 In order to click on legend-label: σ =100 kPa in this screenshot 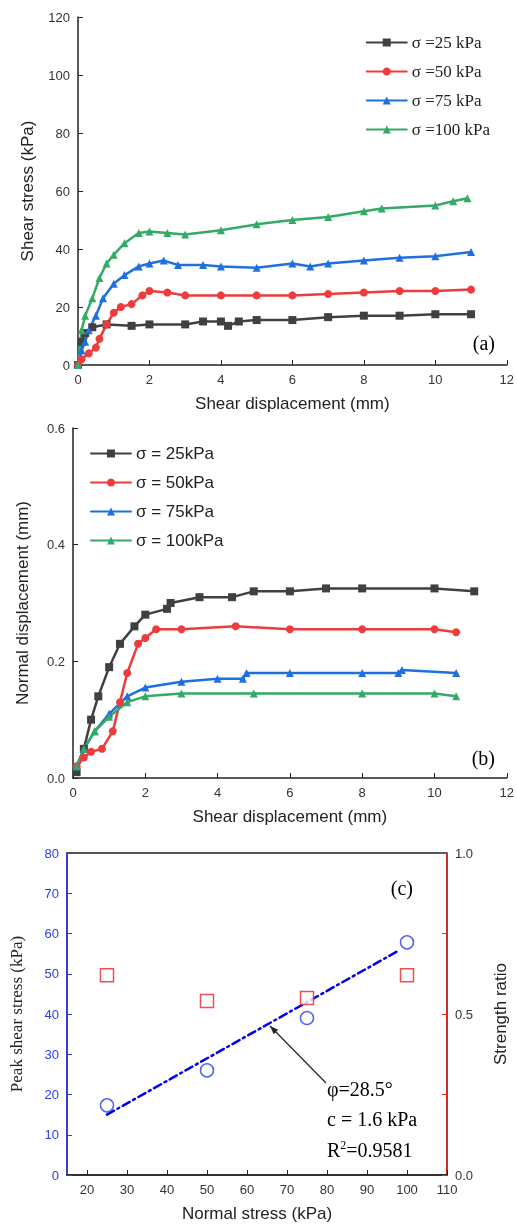, I will do `click(451, 129)`.